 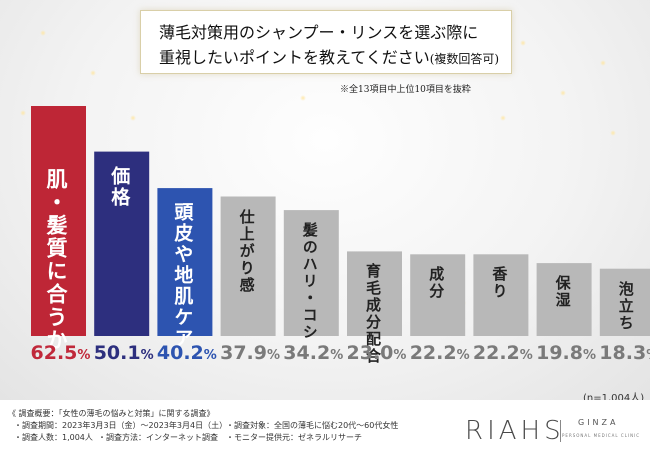 What do you see at coordinates (625, 306) in the screenshot?
I see `category-label-10: 泡立ち` at bounding box center [625, 306].